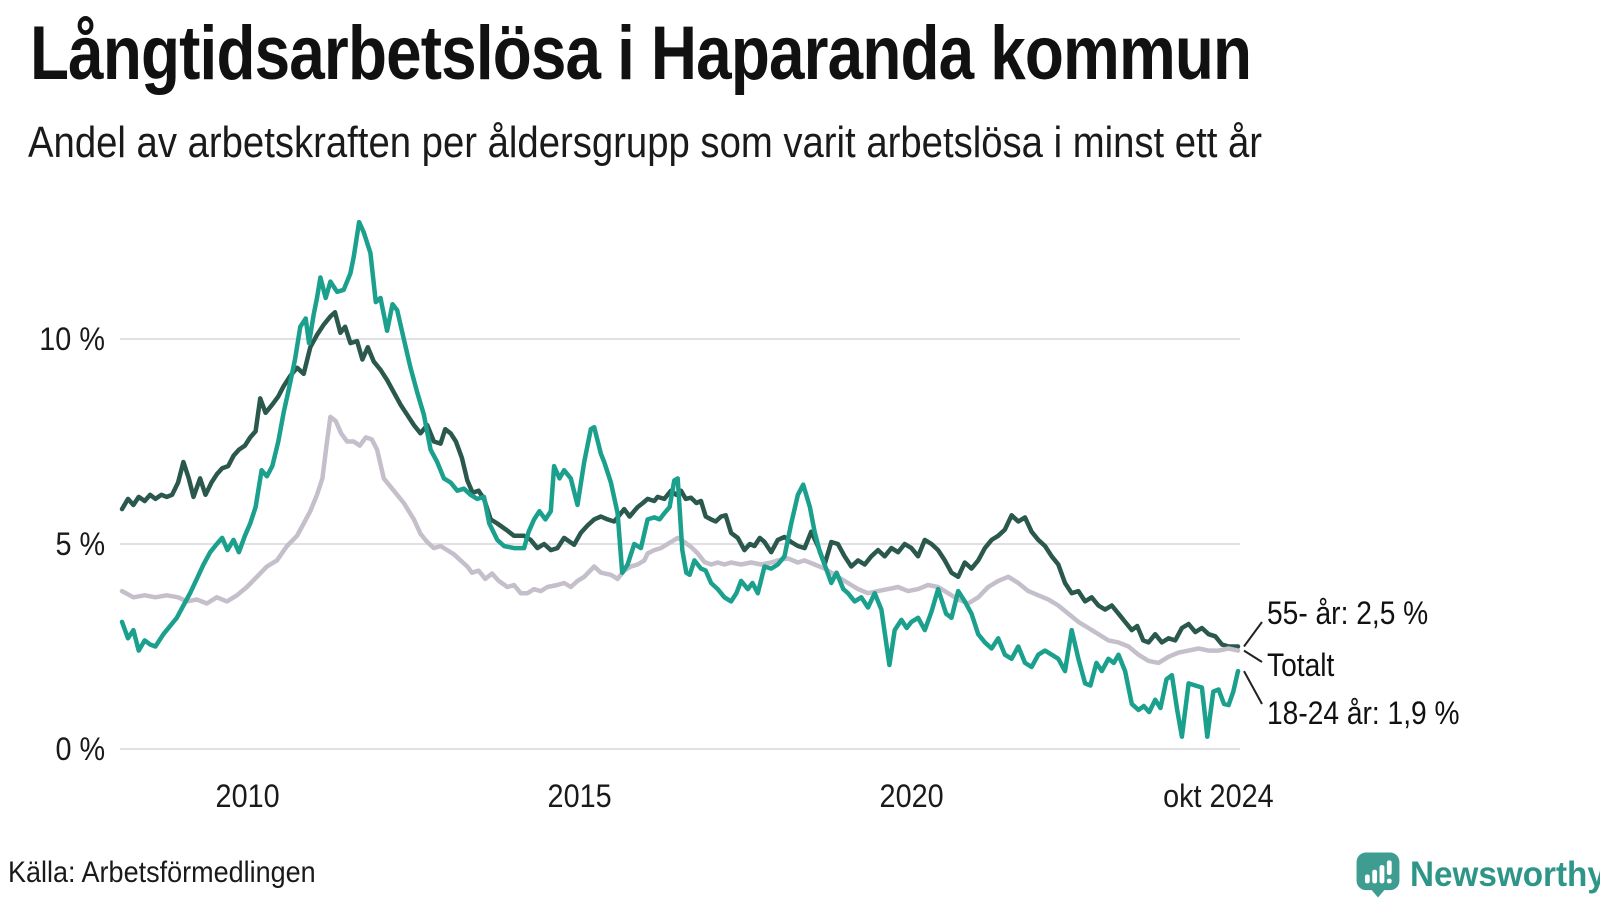  Describe the element at coordinates (72, 339) in the screenshot. I see `y-axis-label-10: 10 %` at that location.